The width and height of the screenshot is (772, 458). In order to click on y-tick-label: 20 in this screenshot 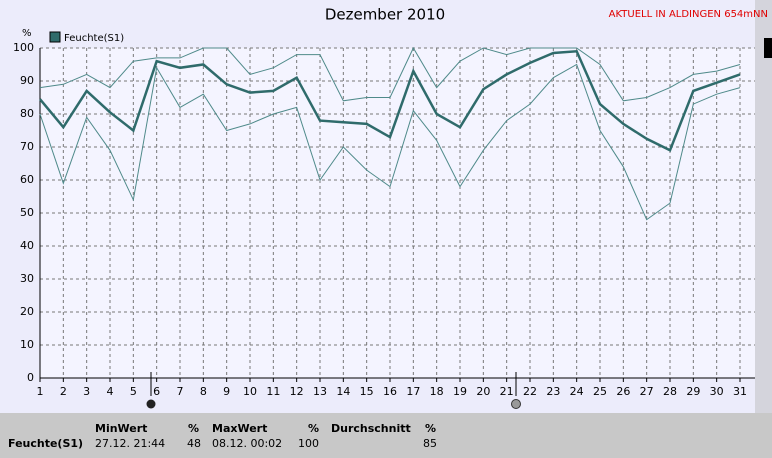, I will do `click(27, 311)`.